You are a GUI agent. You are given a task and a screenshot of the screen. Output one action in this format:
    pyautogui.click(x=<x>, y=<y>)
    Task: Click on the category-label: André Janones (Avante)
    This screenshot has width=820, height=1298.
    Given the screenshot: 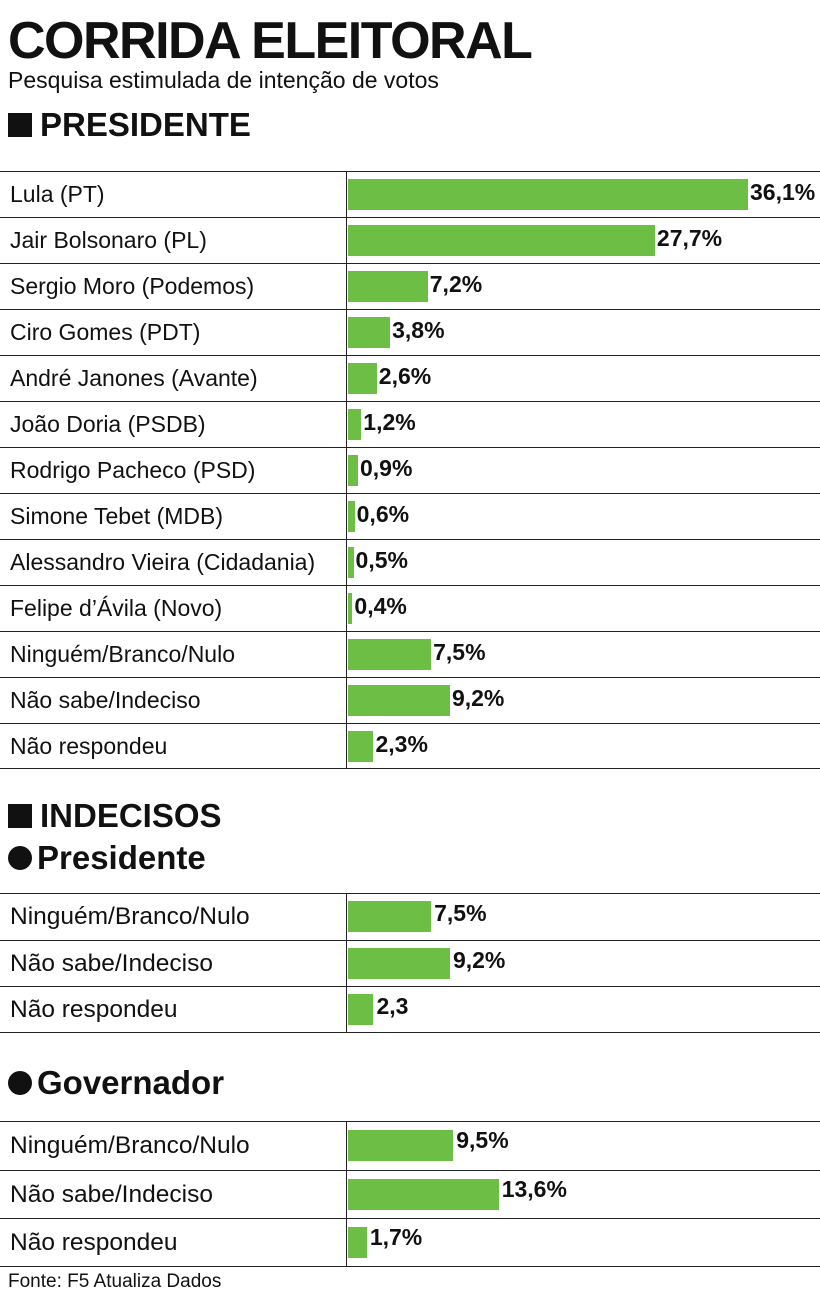 What is the action you would take?
    pyautogui.click(x=134, y=378)
    